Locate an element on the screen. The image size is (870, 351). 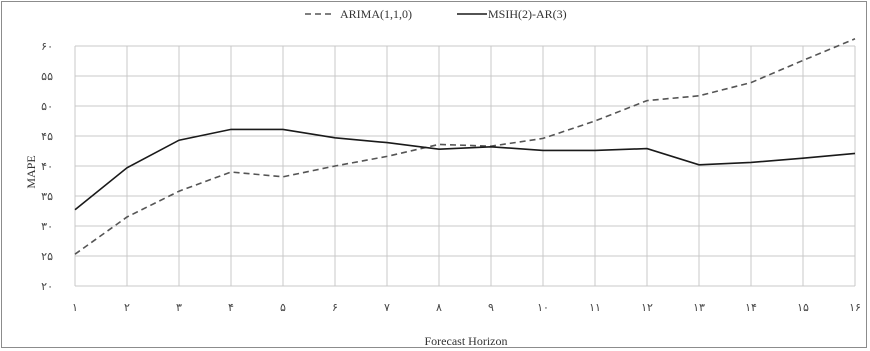
x-tick-label: ۱۳ is located at coordinates (699, 307).